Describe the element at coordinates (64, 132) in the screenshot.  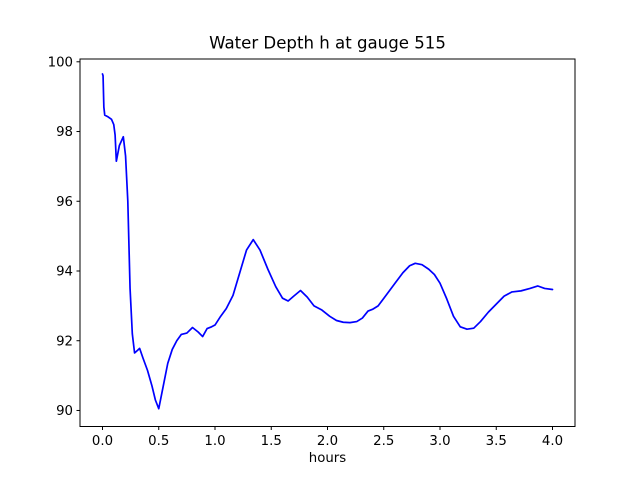
I see `y-tick-label: 98` at that location.